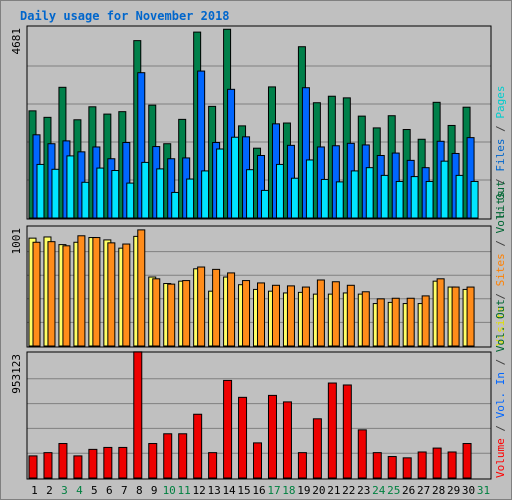 The height and width of the screenshot is (501, 512). What do you see at coordinates (333, 490) in the screenshot?
I see `x-tick-label-21: 21` at bounding box center [333, 490].